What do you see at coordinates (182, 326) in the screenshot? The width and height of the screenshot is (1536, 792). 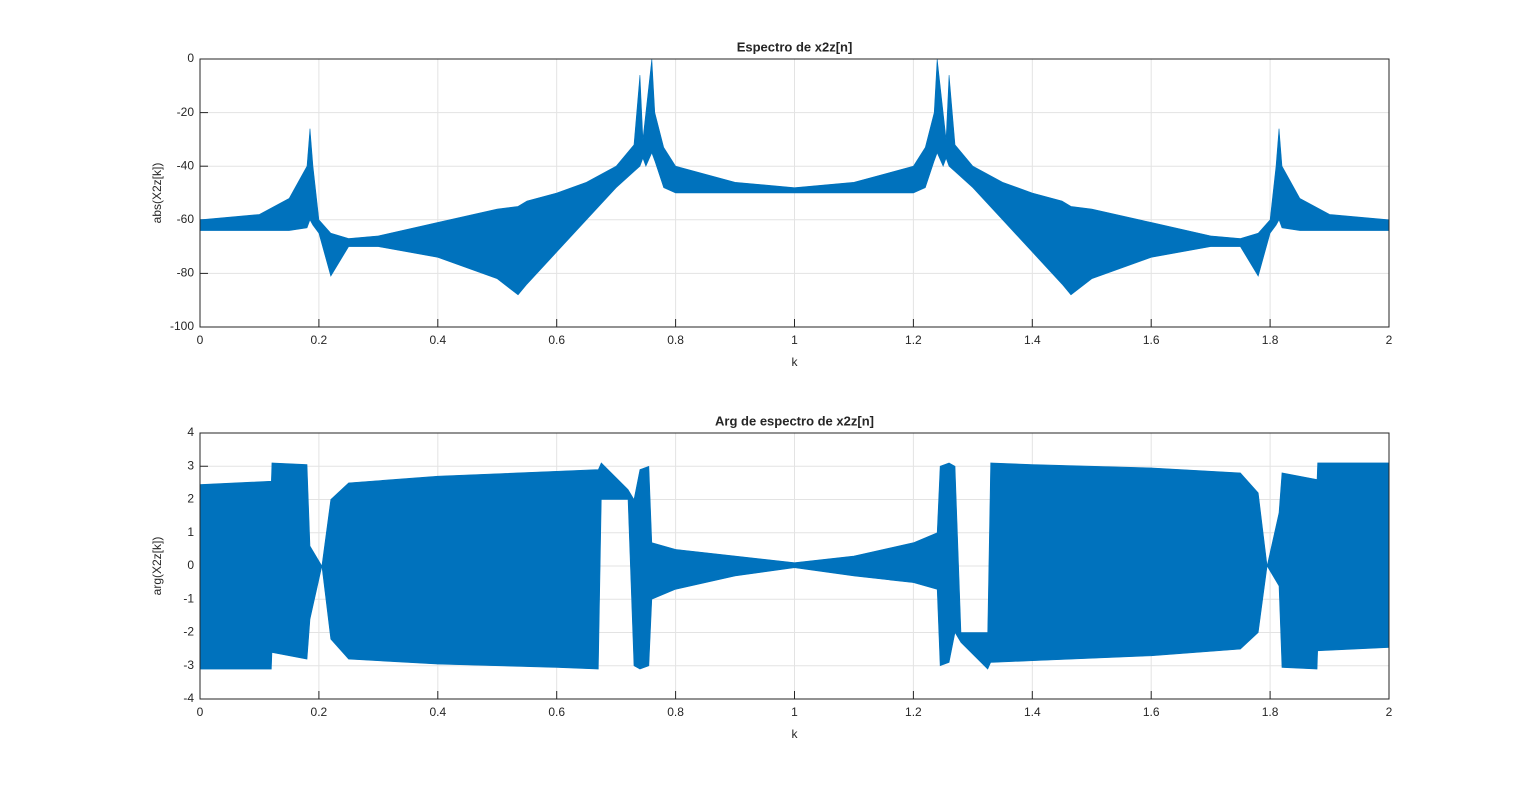 I see `y-tick-label: -100` at bounding box center [182, 326].